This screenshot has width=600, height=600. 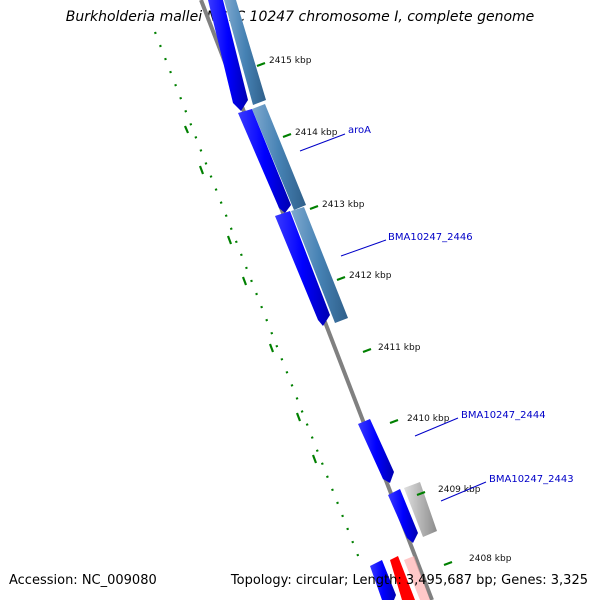 I want to click on cds-band-bottom, so click(x=417, y=578).